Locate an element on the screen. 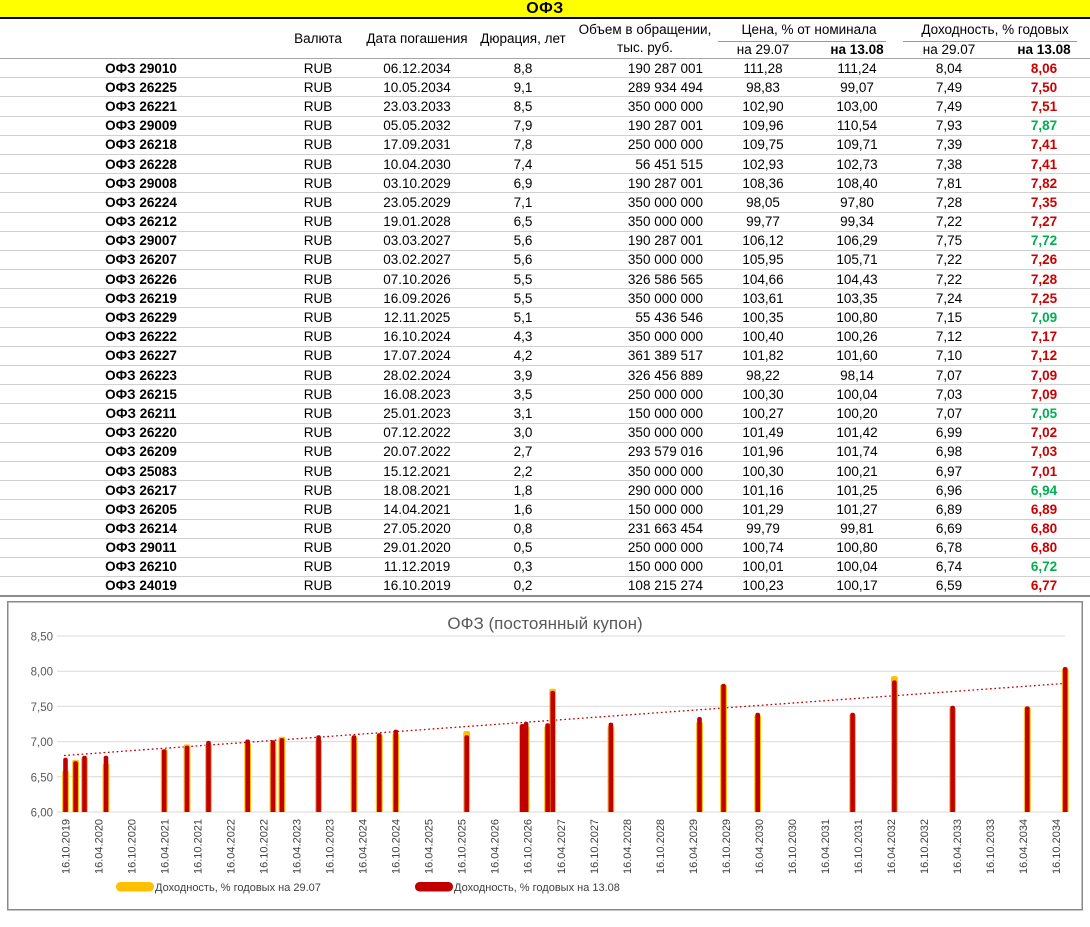 The width and height of the screenshot is (1090, 927). svg-text: 8,00 is located at coordinates (42, 673).